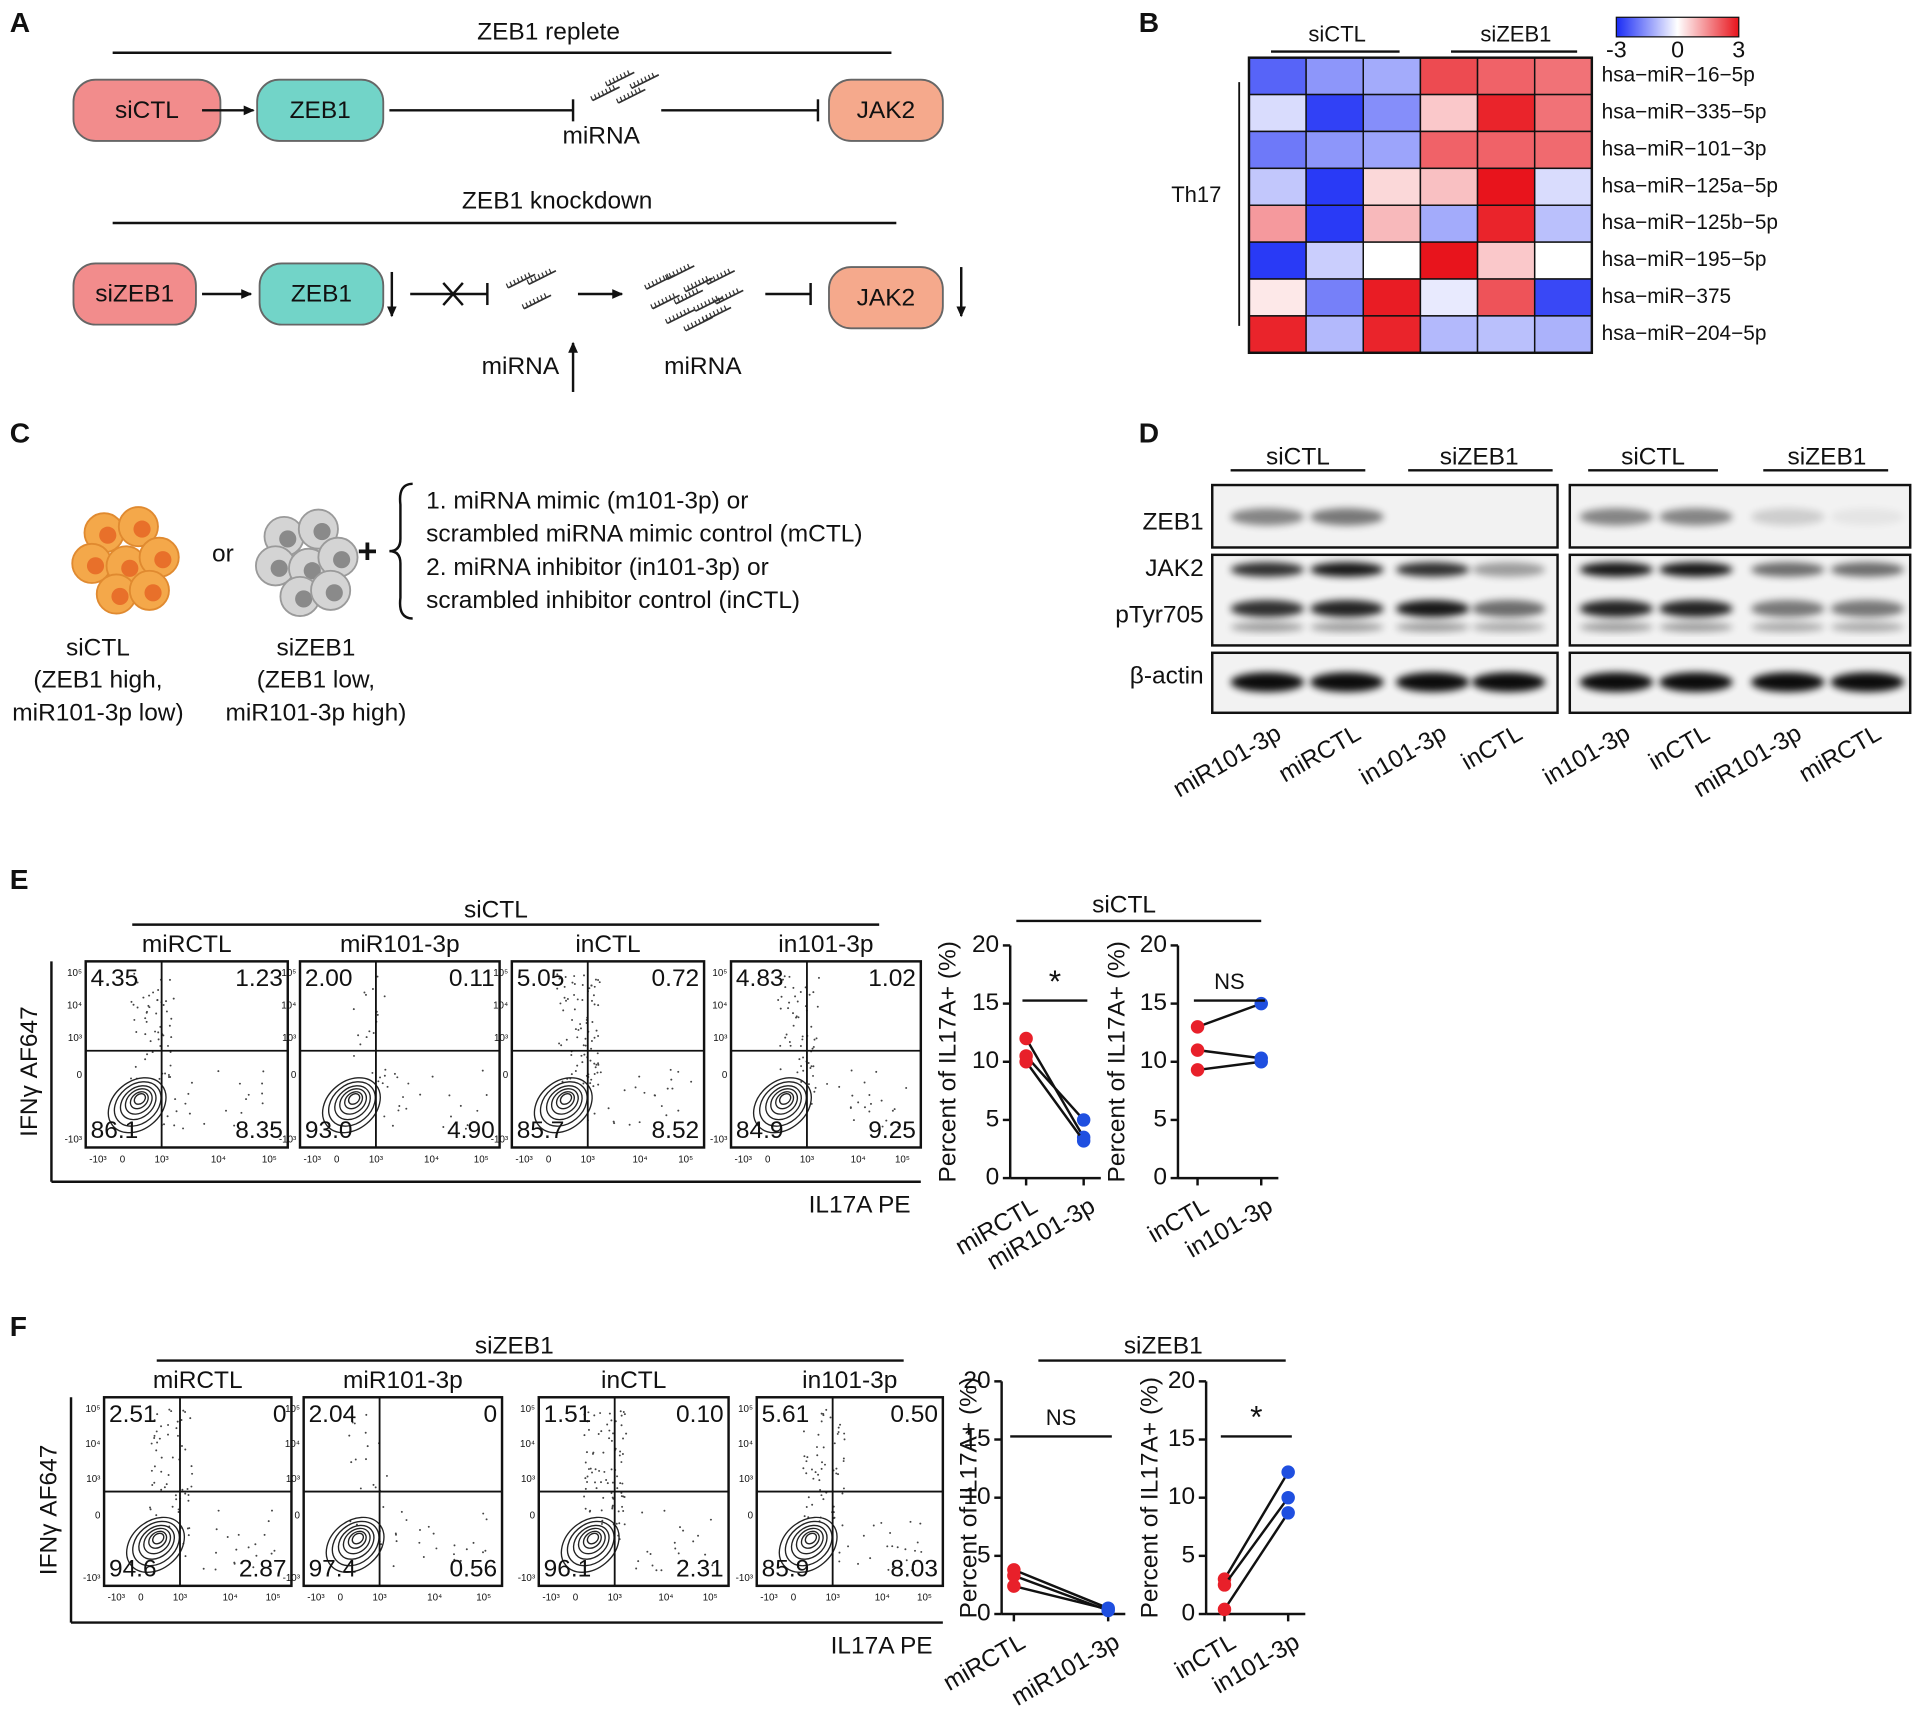  What do you see at coordinates (644, 534) in the screenshot?
I see `treatment-text: scrambled miRNA mimic control (mCTL)` at bounding box center [644, 534].